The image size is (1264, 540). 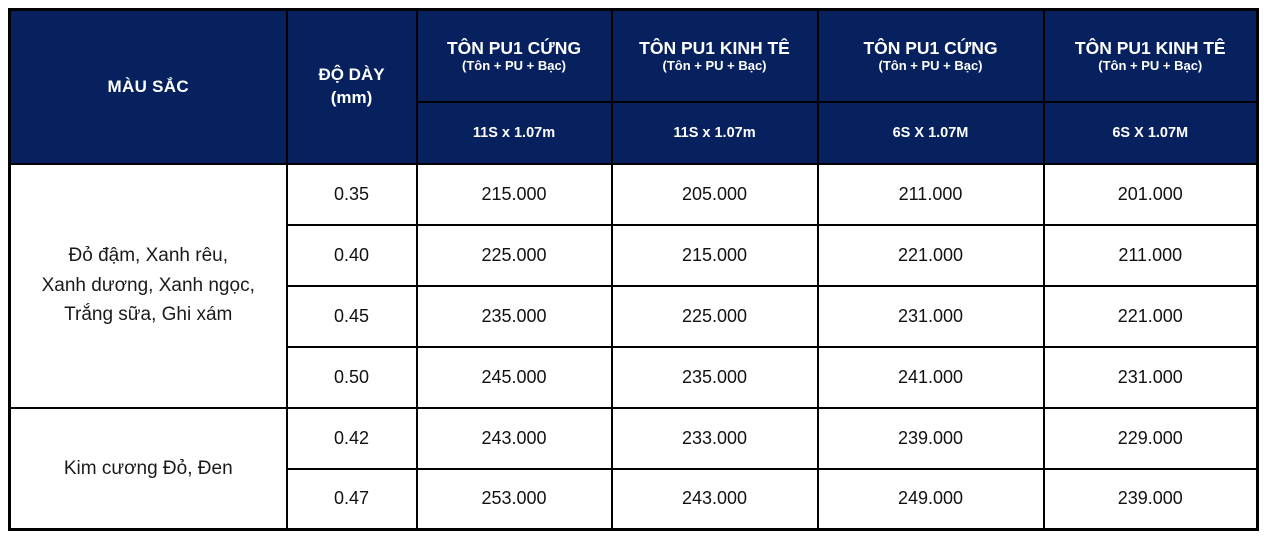 What do you see at coordinates (1150, 132) in the screenshot?
I see `header-size-4: 6S X 1.07M` at bounding box center [1150, 132].